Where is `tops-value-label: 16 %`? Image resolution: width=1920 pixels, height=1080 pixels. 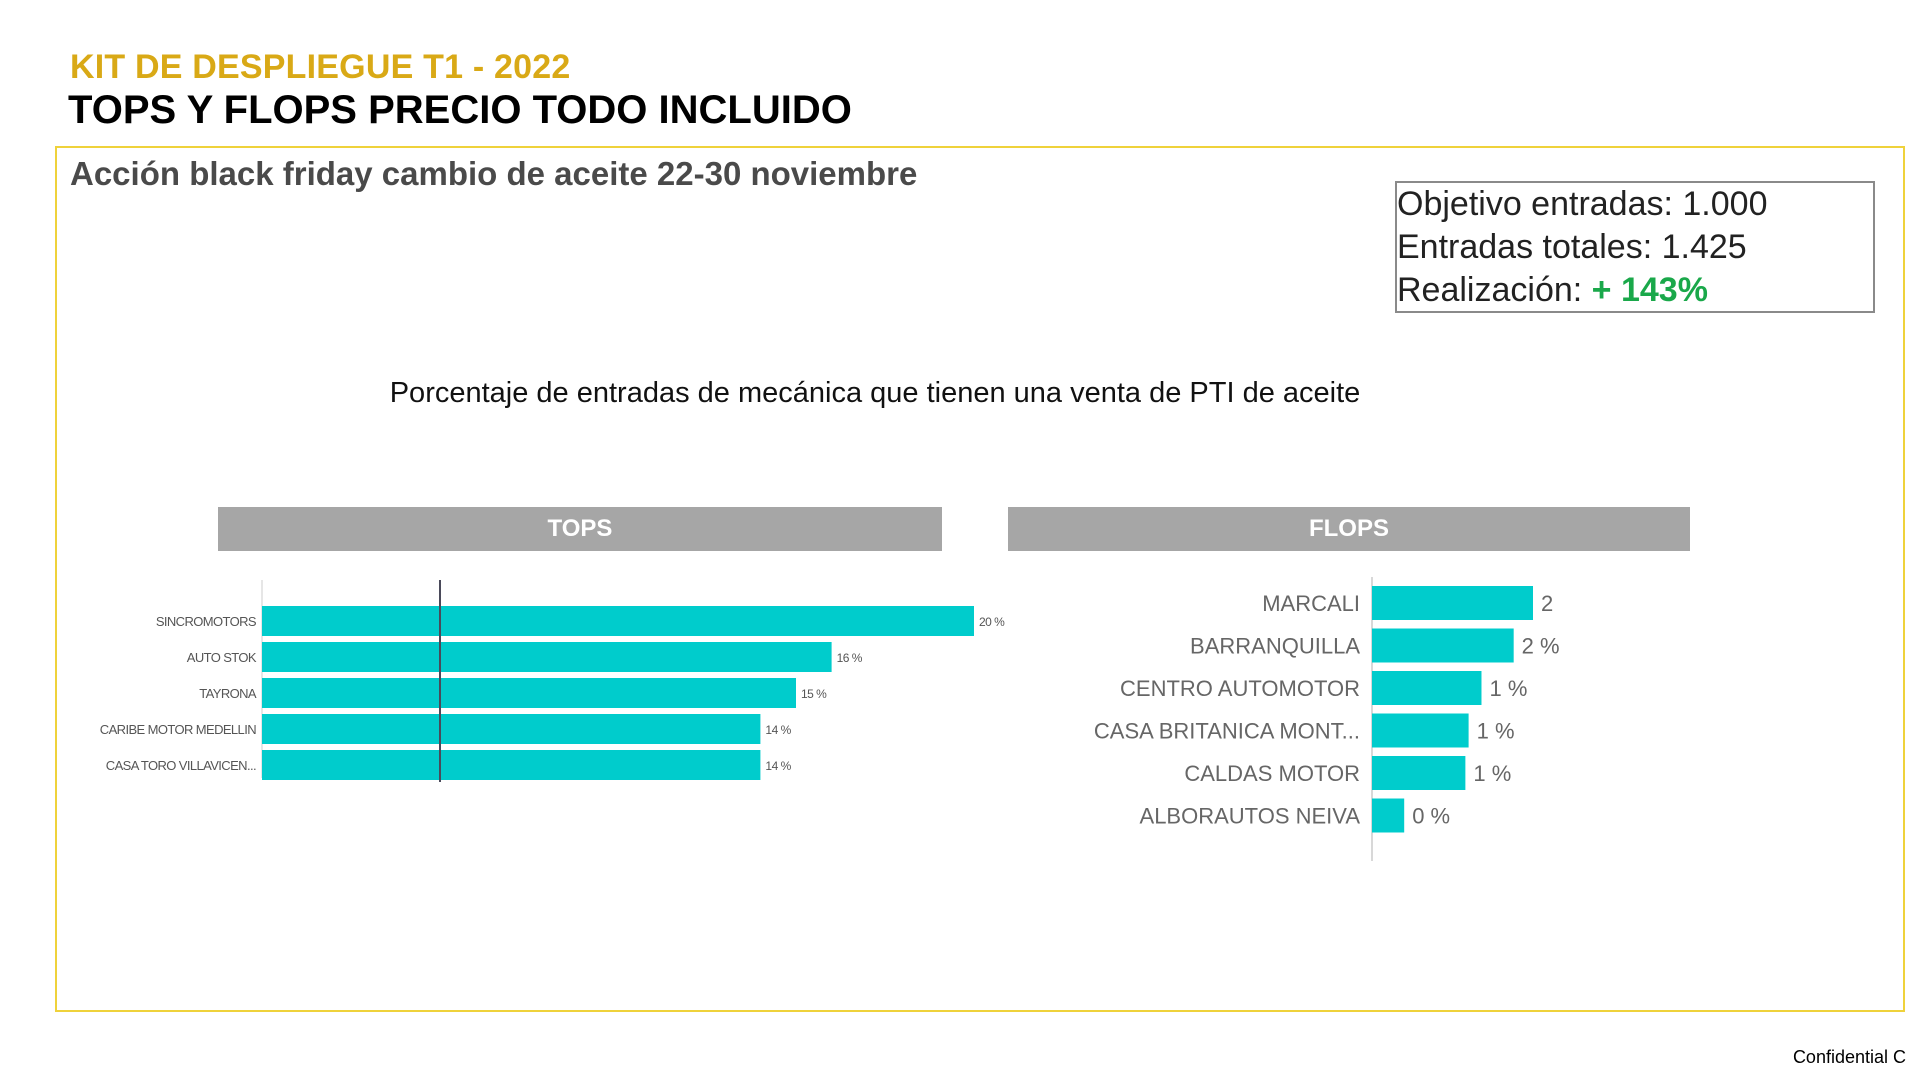
tops-value-label: 16 % is located at coordinates (850, 658).